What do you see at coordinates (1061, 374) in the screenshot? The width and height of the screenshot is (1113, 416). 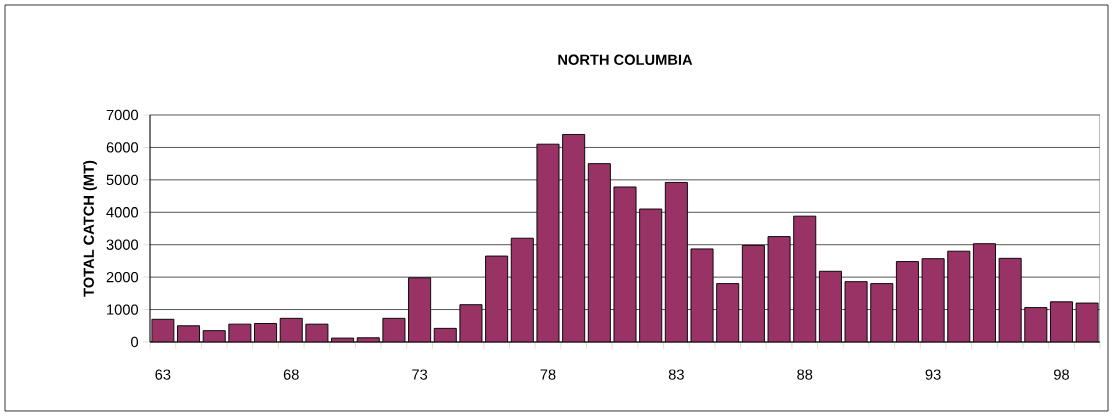 I see `x-tick-label: 98` at bounding box center [1061, 374].